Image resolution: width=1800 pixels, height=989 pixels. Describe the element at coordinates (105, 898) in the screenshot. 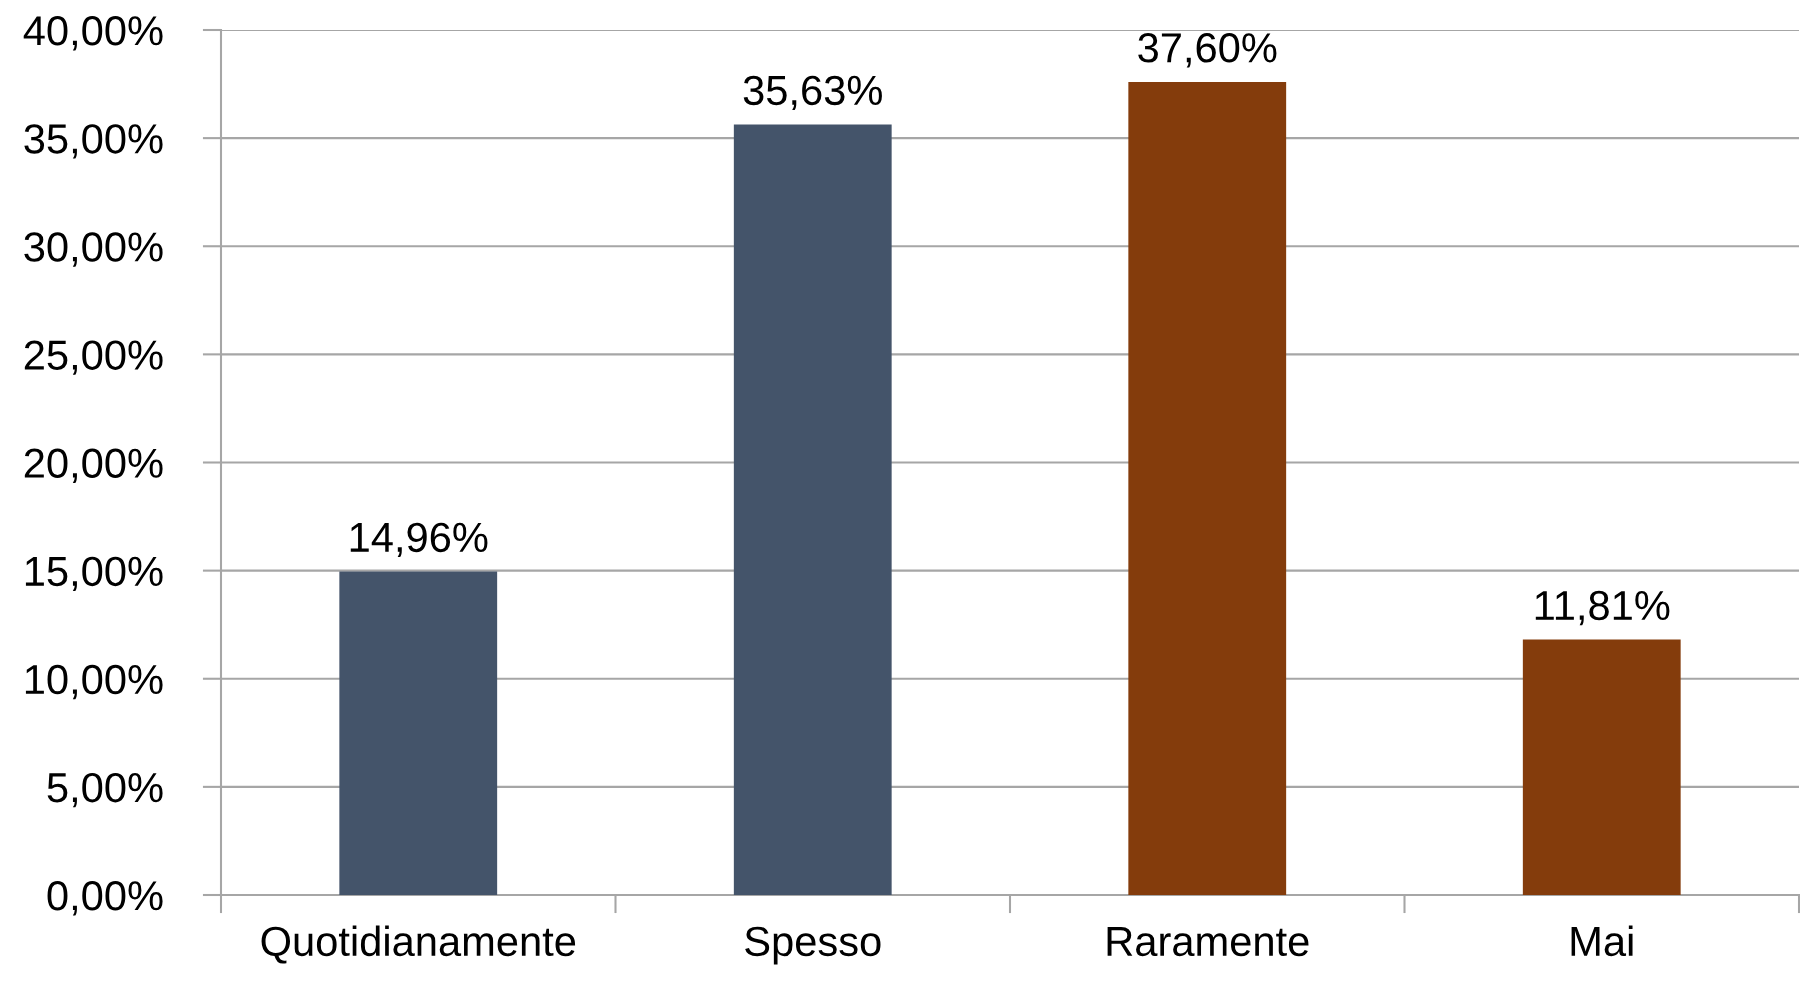

I see `y-tick-label: 0,00%` at that location.